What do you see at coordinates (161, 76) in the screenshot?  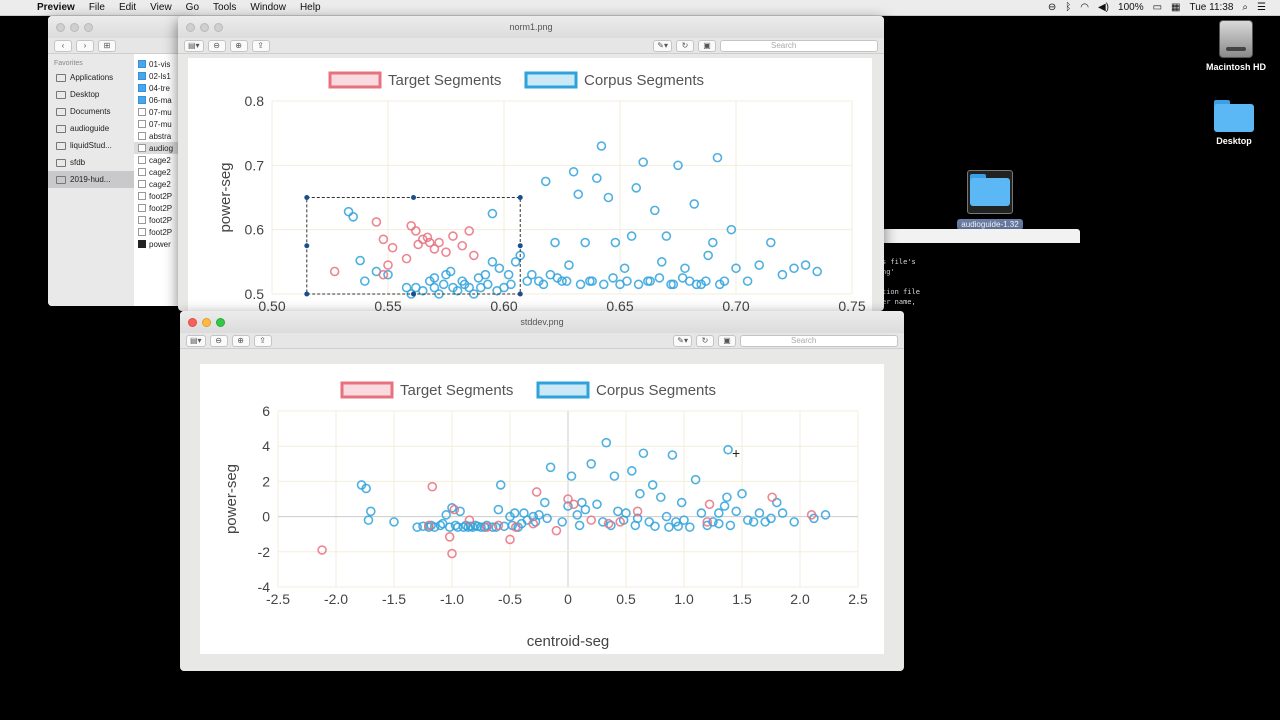 I see `list-item: 02-ls1` at bounding box center [161, 76].